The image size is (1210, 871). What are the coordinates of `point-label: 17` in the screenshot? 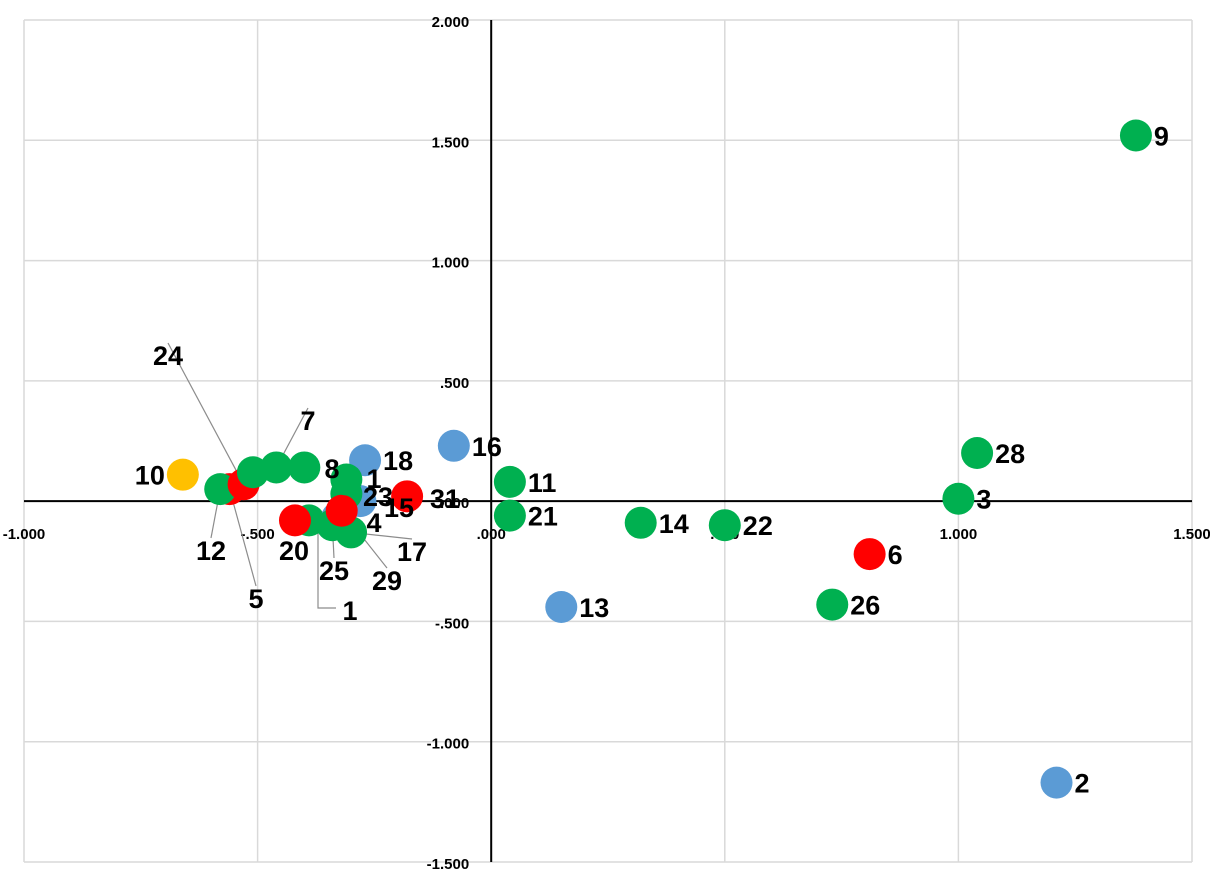 It's located at (412, 552).